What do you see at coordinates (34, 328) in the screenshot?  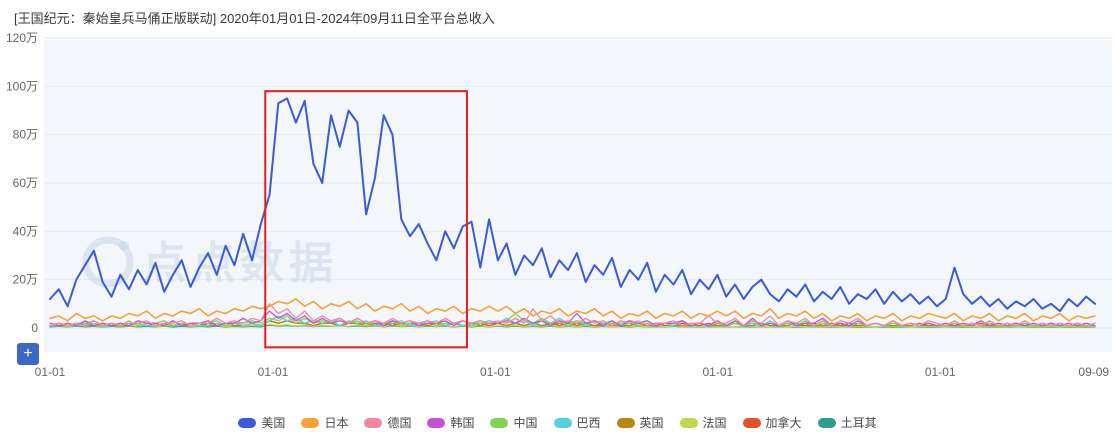 I see `y-axis-label: 0` at bounding box center [34, 328].